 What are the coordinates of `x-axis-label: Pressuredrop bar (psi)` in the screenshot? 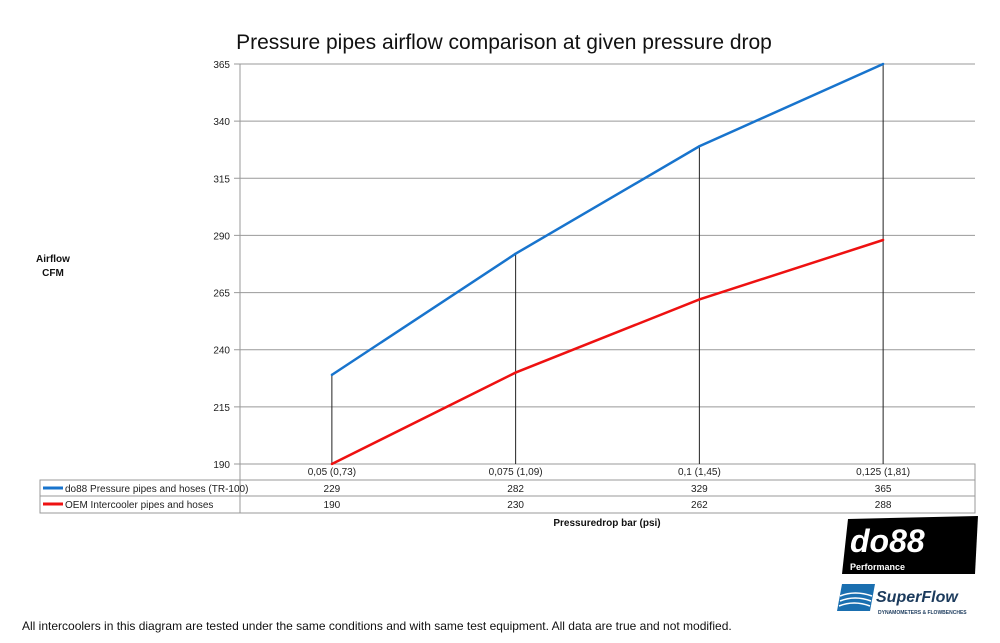 It's located at (606, 523).